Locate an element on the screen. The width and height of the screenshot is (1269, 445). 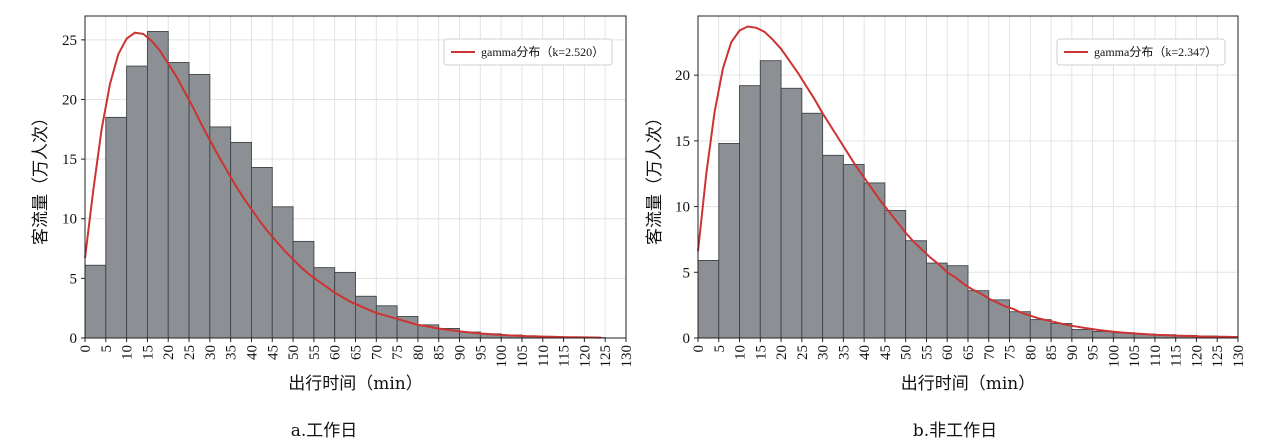
y-axis-label: 客流量（万人次） is located at coordinates (655, 177).